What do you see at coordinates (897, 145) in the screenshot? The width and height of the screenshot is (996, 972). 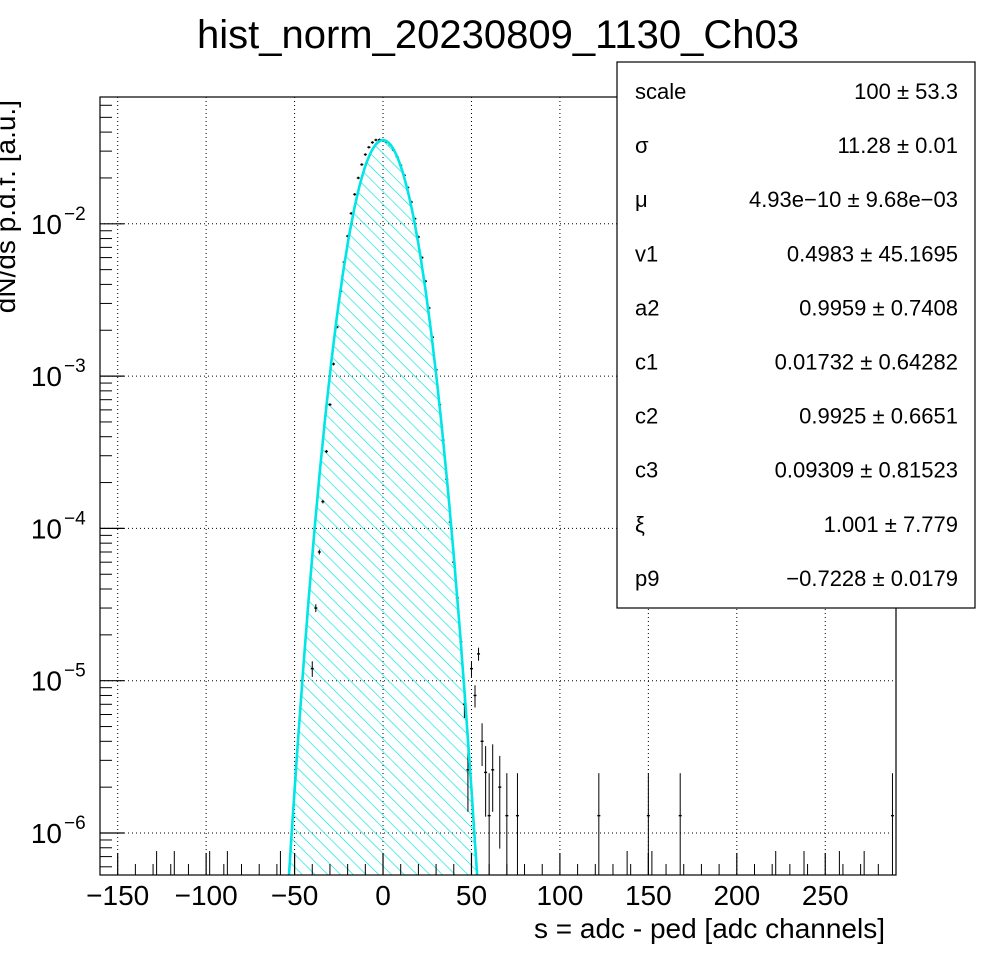 I see `stats-value: 11.28 ± 0.01` at bounding box center [897, 145].